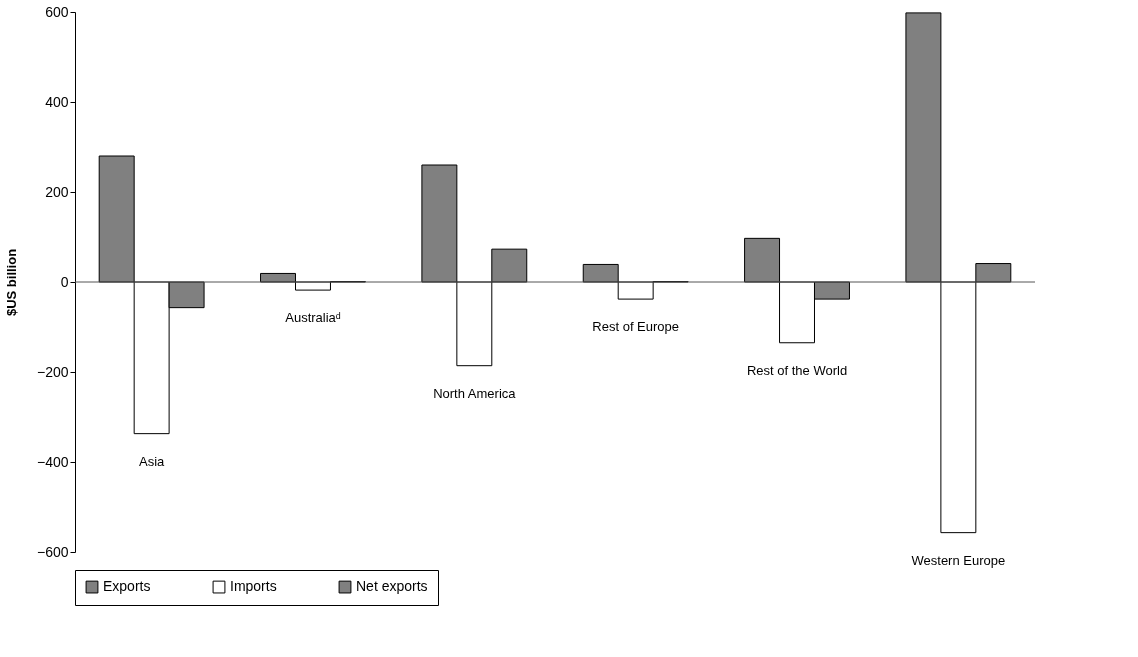 The image size is (1138, 657). I want to click on x-tick-label: Rest of the World, so click(797, 370).